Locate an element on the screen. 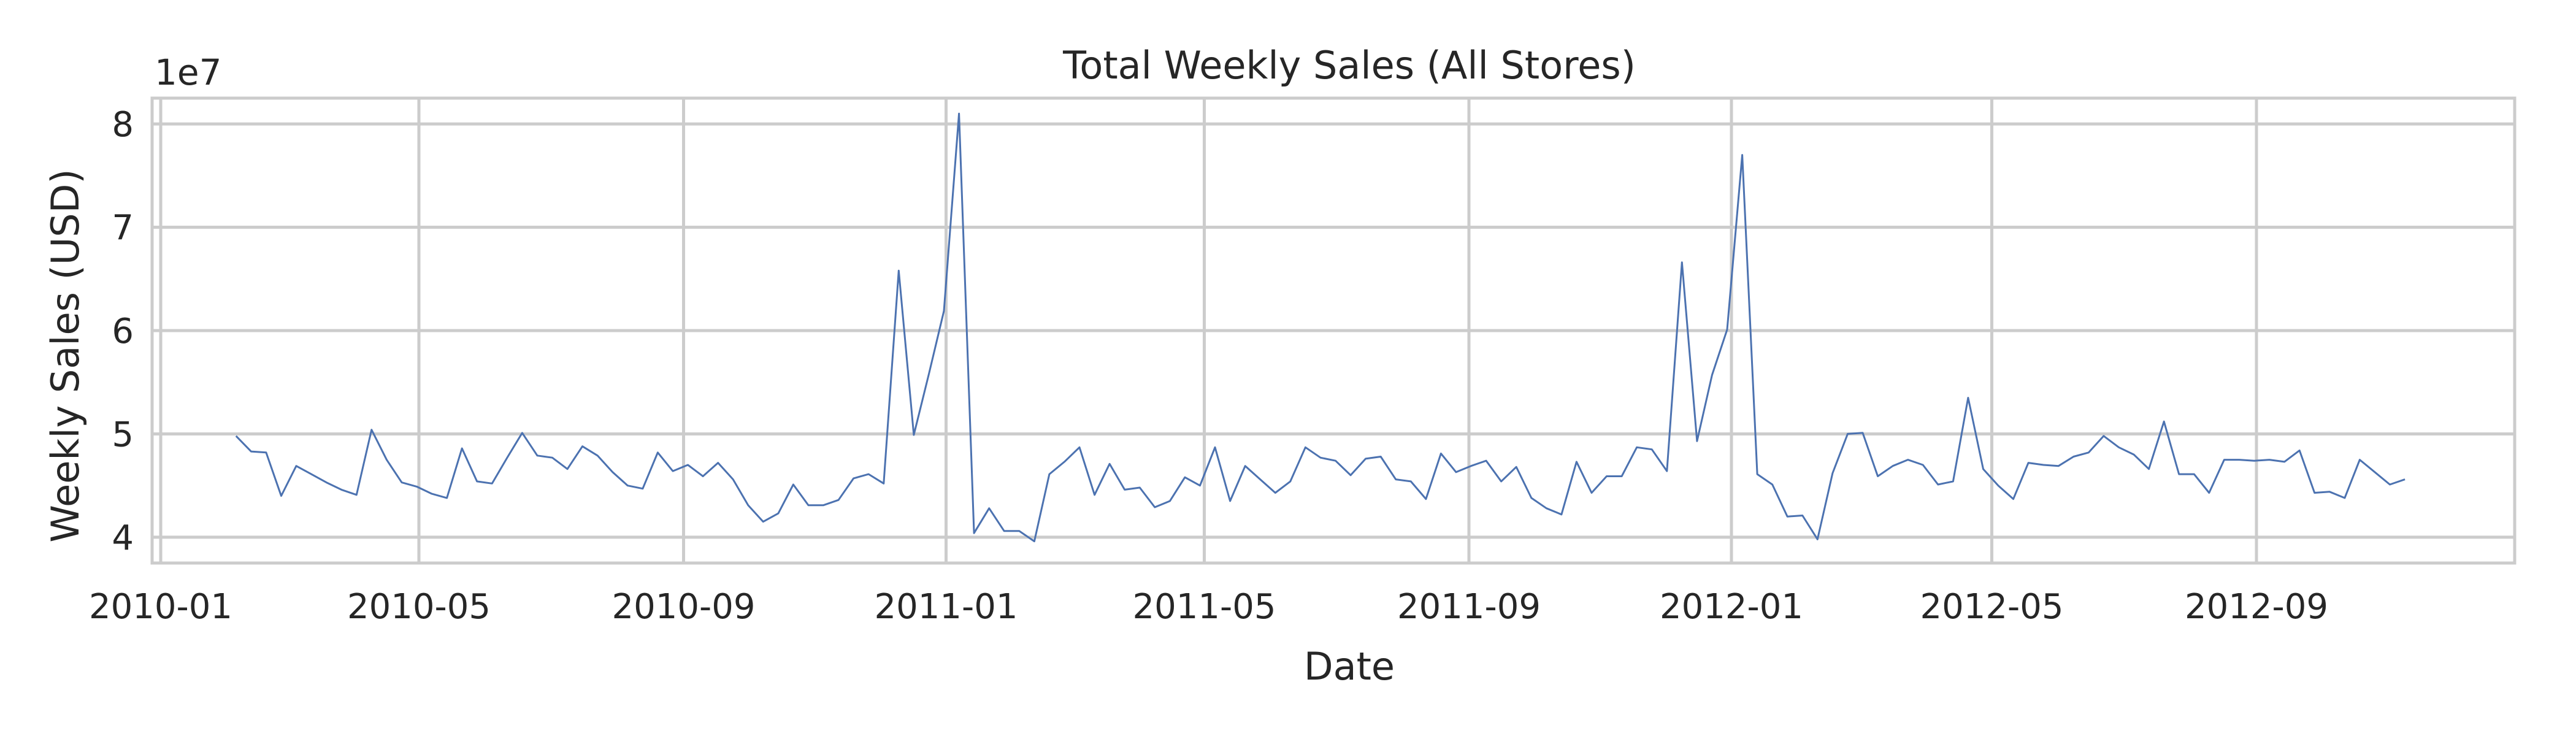 Image resolution: width=2576 pixels, height=736 pixels. x-tick-label: 2012-09 is located at coordinates (2256, 607).